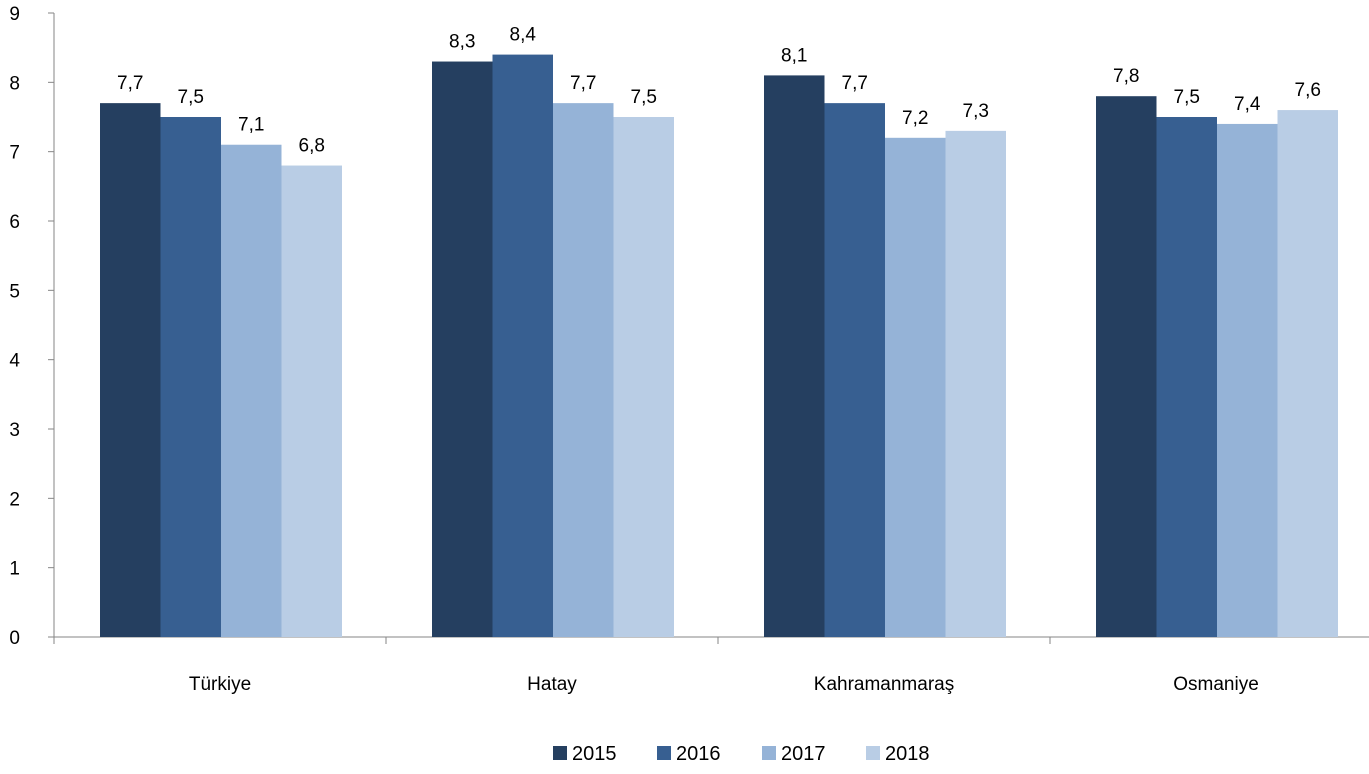 This screenshot has width=1369, height=774. What do you see at coordinates (741, 754) in the screenshot?
I see `legend: 2015 2016 2017 2018` at bounding box center [741, 754].